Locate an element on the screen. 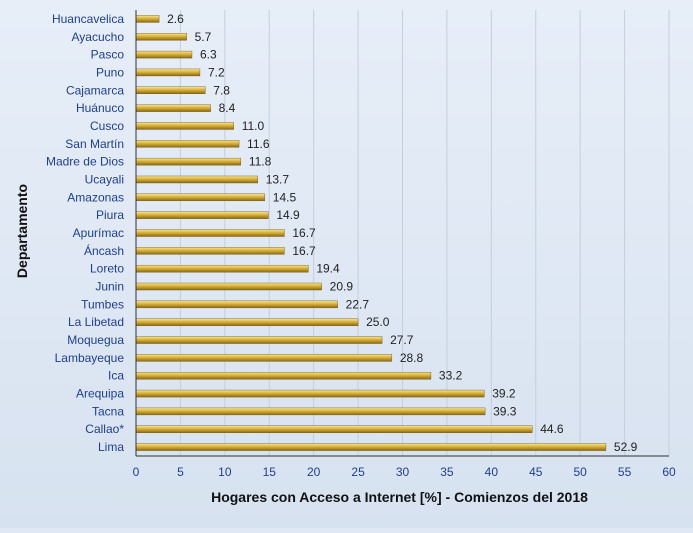 The image size is (693, 533). value-label: 19.4 is located at coordinates (328, 269).